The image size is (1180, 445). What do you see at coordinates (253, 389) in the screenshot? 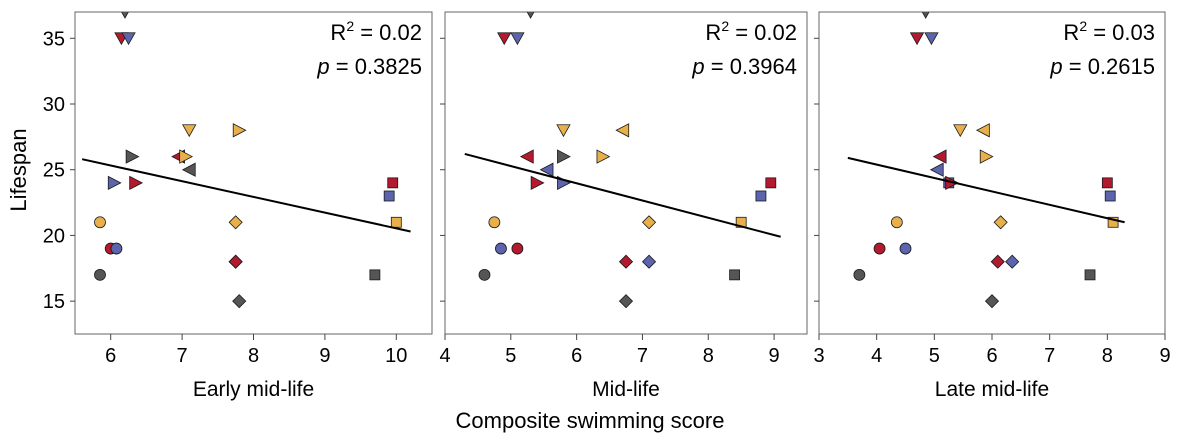
I see `x-axis-label: Early mid-life` at bounding box center [253, 389].